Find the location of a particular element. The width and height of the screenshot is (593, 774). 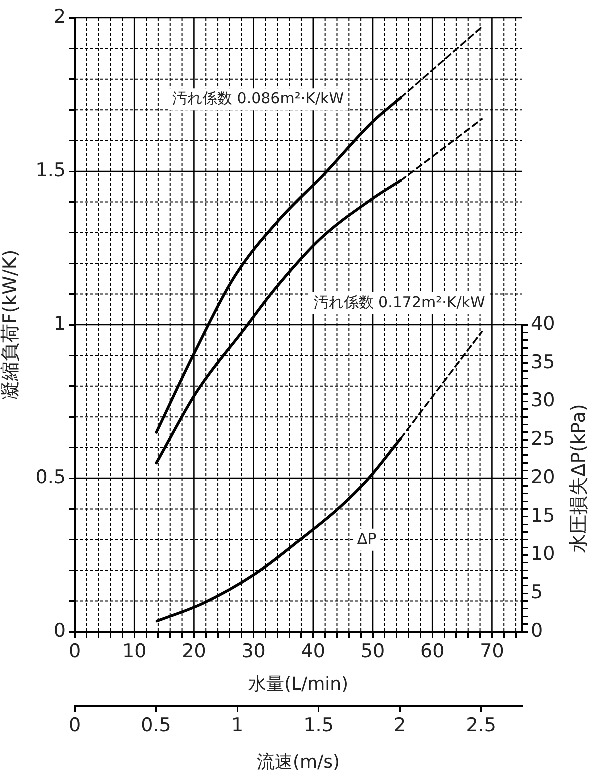

x-tick-label: 10 is located at coordinates (134, 651).